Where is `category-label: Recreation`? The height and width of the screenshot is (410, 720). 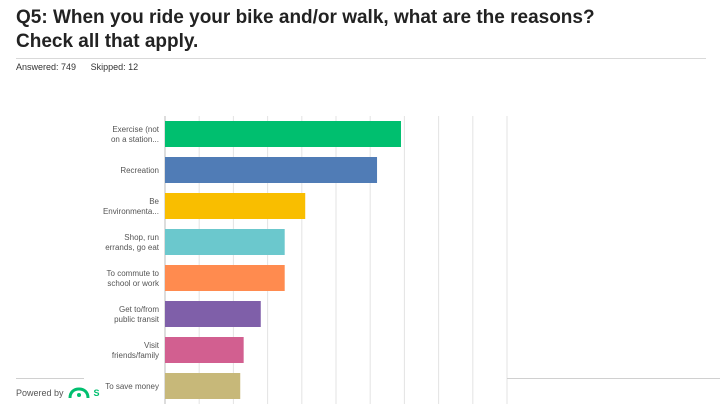 category-label: Recreation is located at coordinates (139, 170).